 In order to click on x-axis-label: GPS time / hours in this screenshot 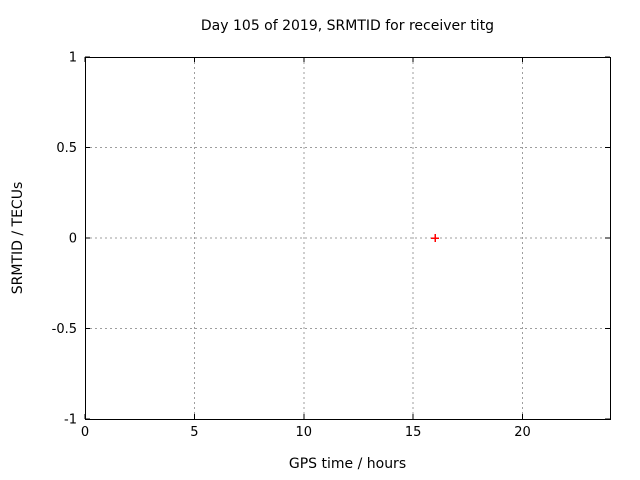, I will do `click(347, 464)`.